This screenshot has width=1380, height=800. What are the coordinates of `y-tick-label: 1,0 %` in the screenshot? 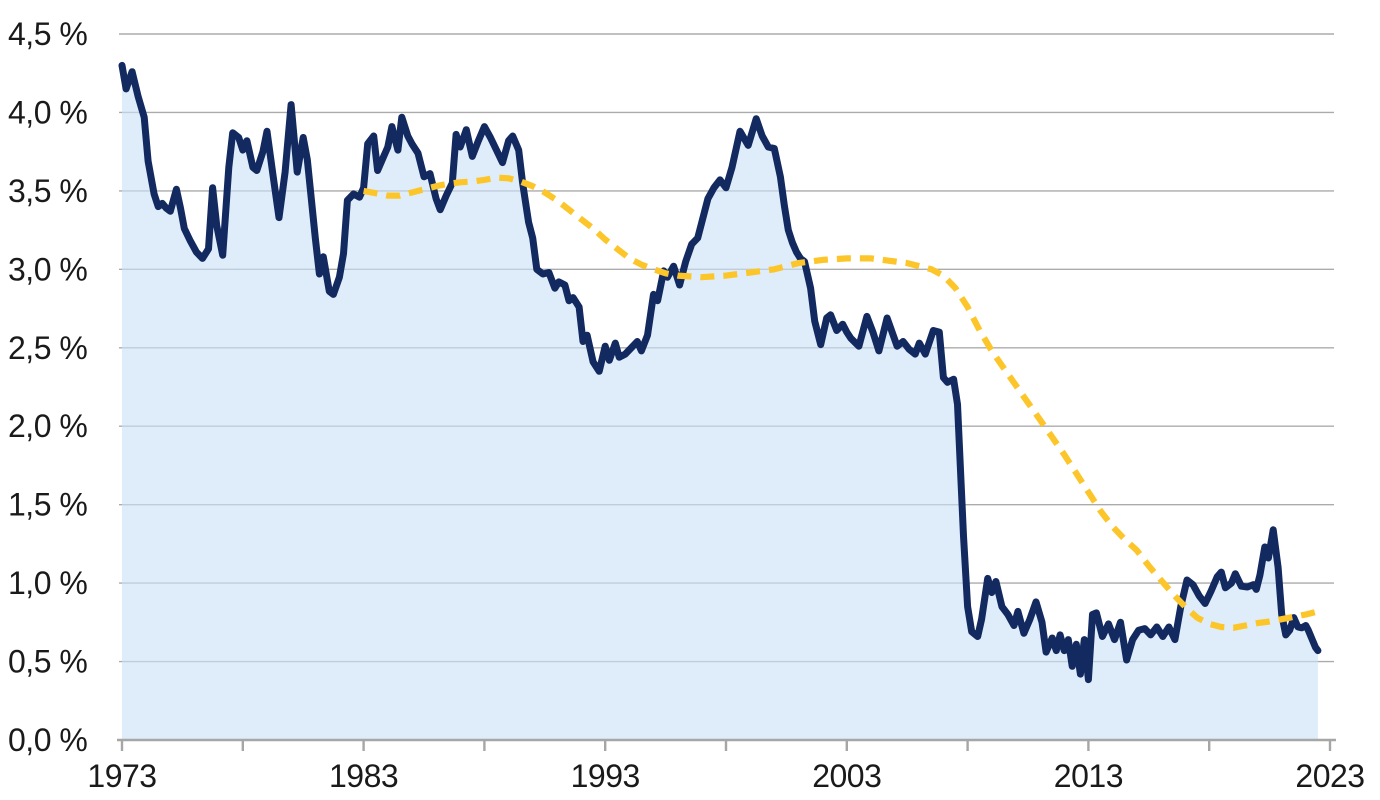 It's located at (47, 583).